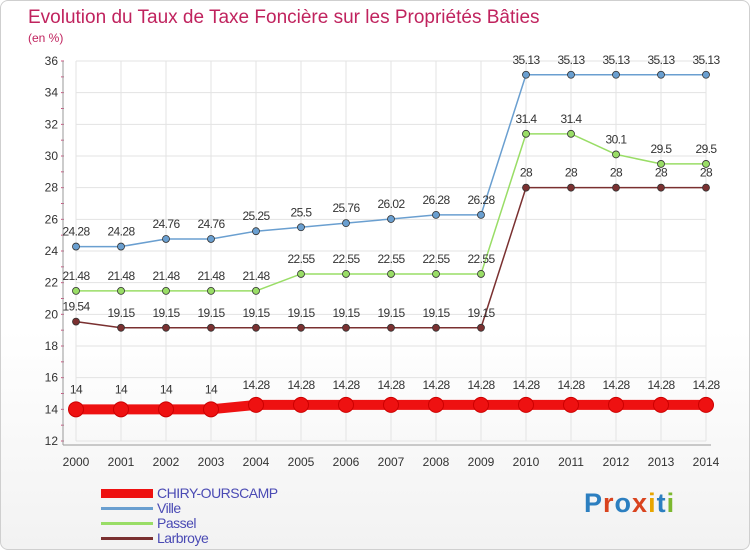  What do you see at coordinates (52, 314) in the screenshot?
I see `y-tick-label: 20` at bounding box center [52, 314].